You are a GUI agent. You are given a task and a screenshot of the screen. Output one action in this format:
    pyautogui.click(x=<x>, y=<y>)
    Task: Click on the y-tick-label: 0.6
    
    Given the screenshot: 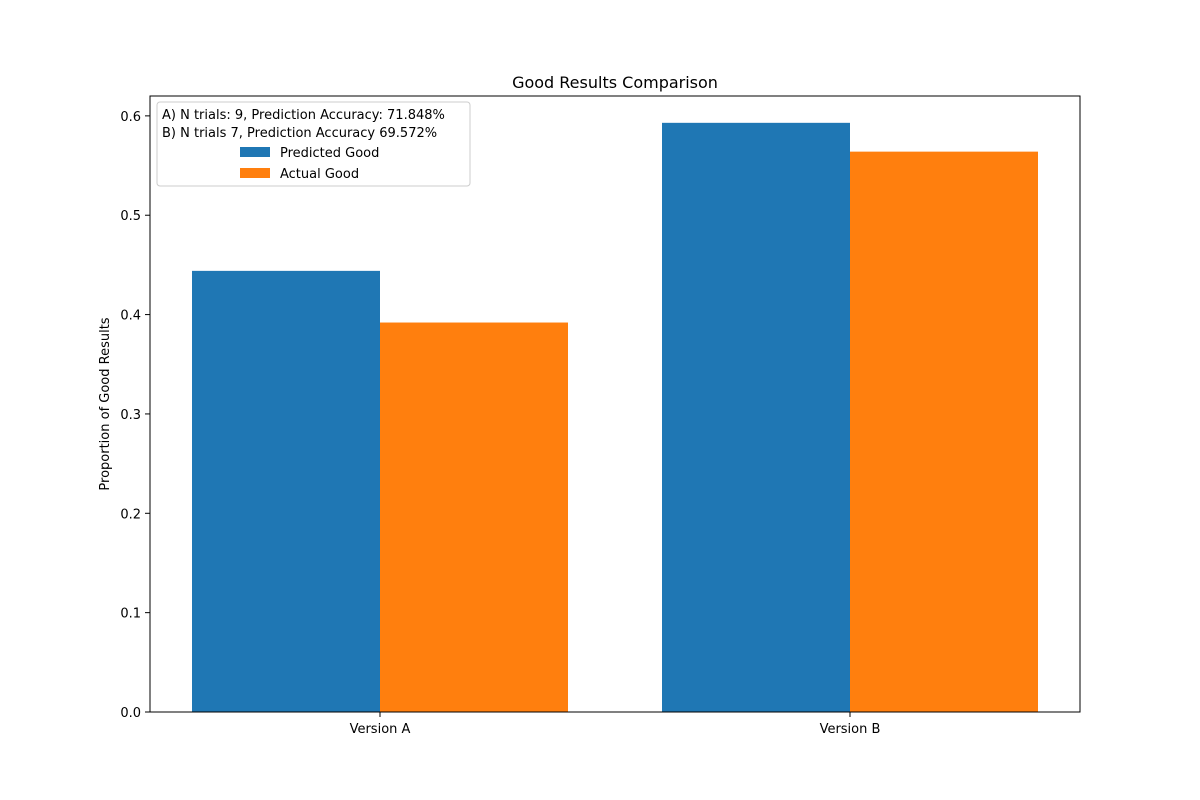 What is the action you would take?
    pyautogui.click(x=130, y=117)
    